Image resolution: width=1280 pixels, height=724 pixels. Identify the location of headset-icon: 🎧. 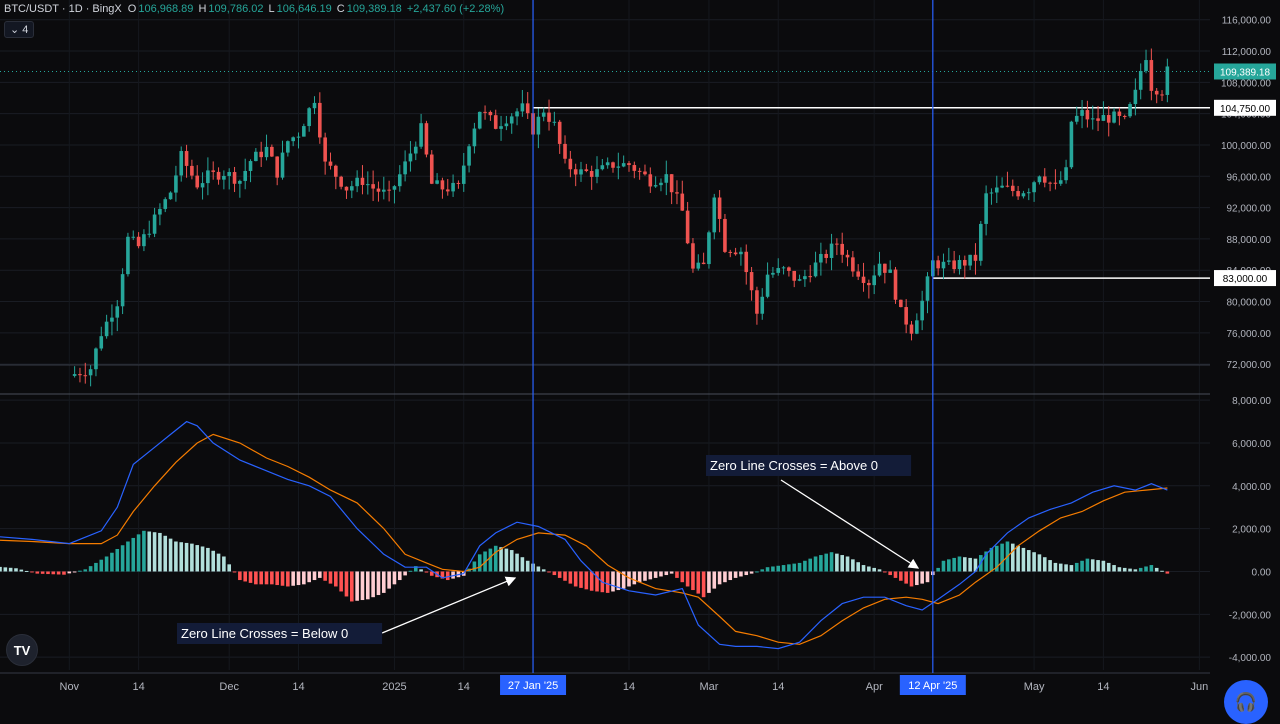
(1246, 702).